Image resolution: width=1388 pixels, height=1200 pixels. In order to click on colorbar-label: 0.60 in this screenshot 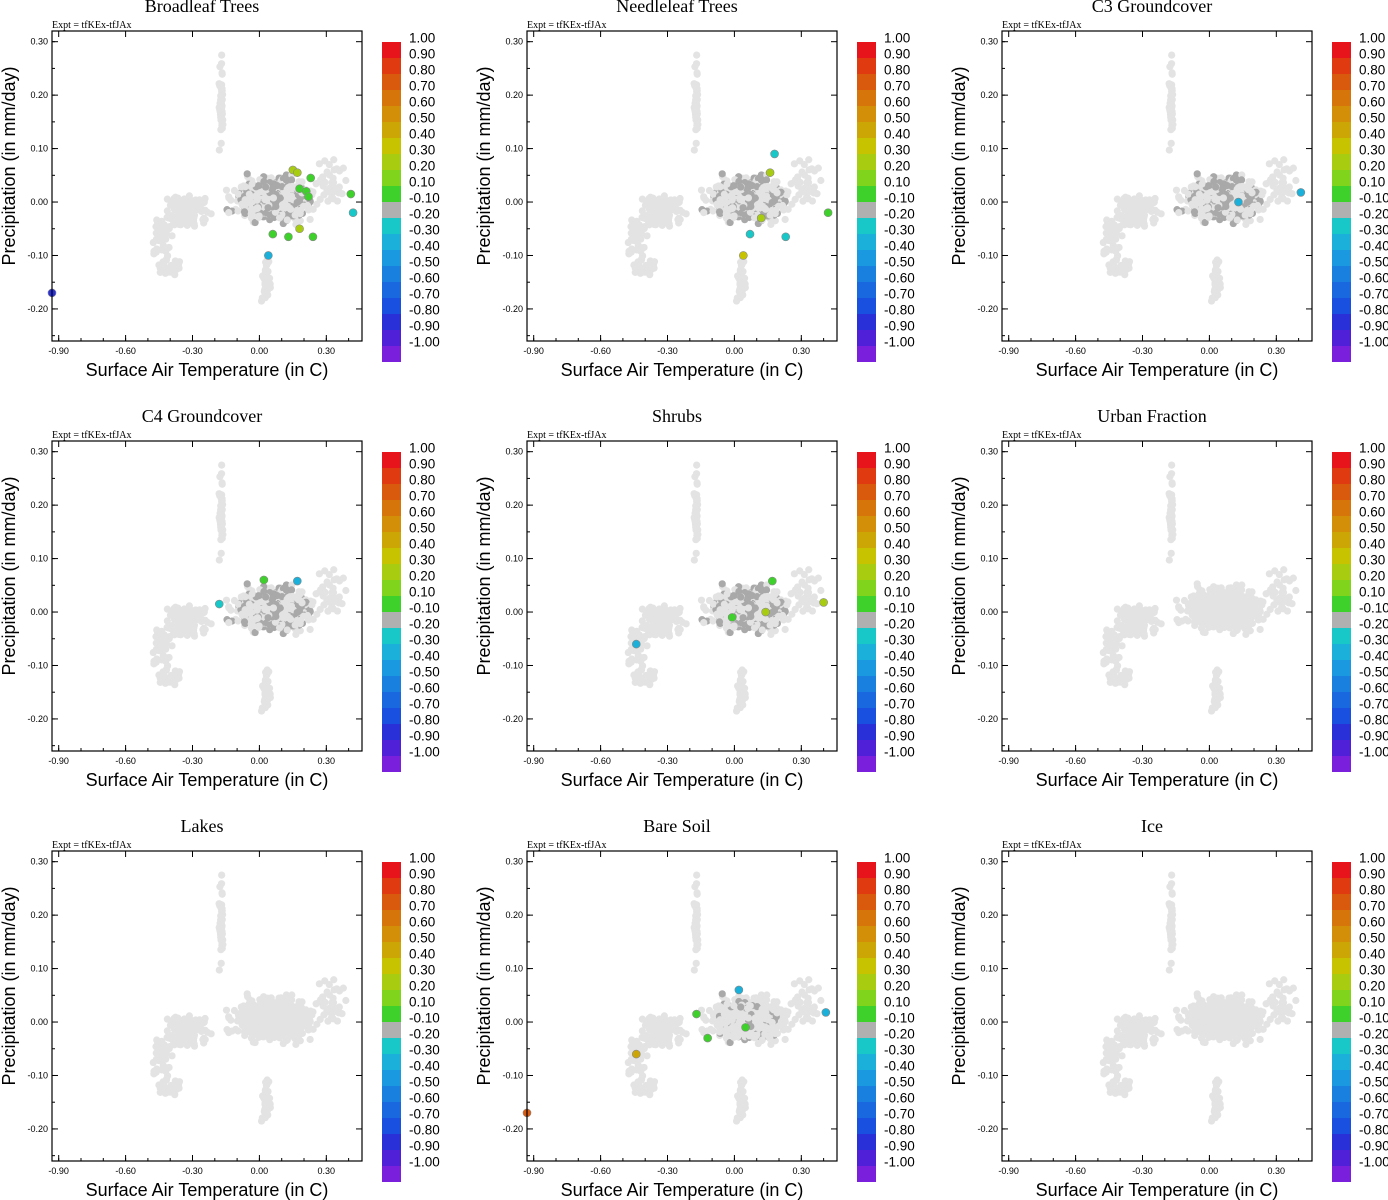, I will do `click(1372, 102)`.